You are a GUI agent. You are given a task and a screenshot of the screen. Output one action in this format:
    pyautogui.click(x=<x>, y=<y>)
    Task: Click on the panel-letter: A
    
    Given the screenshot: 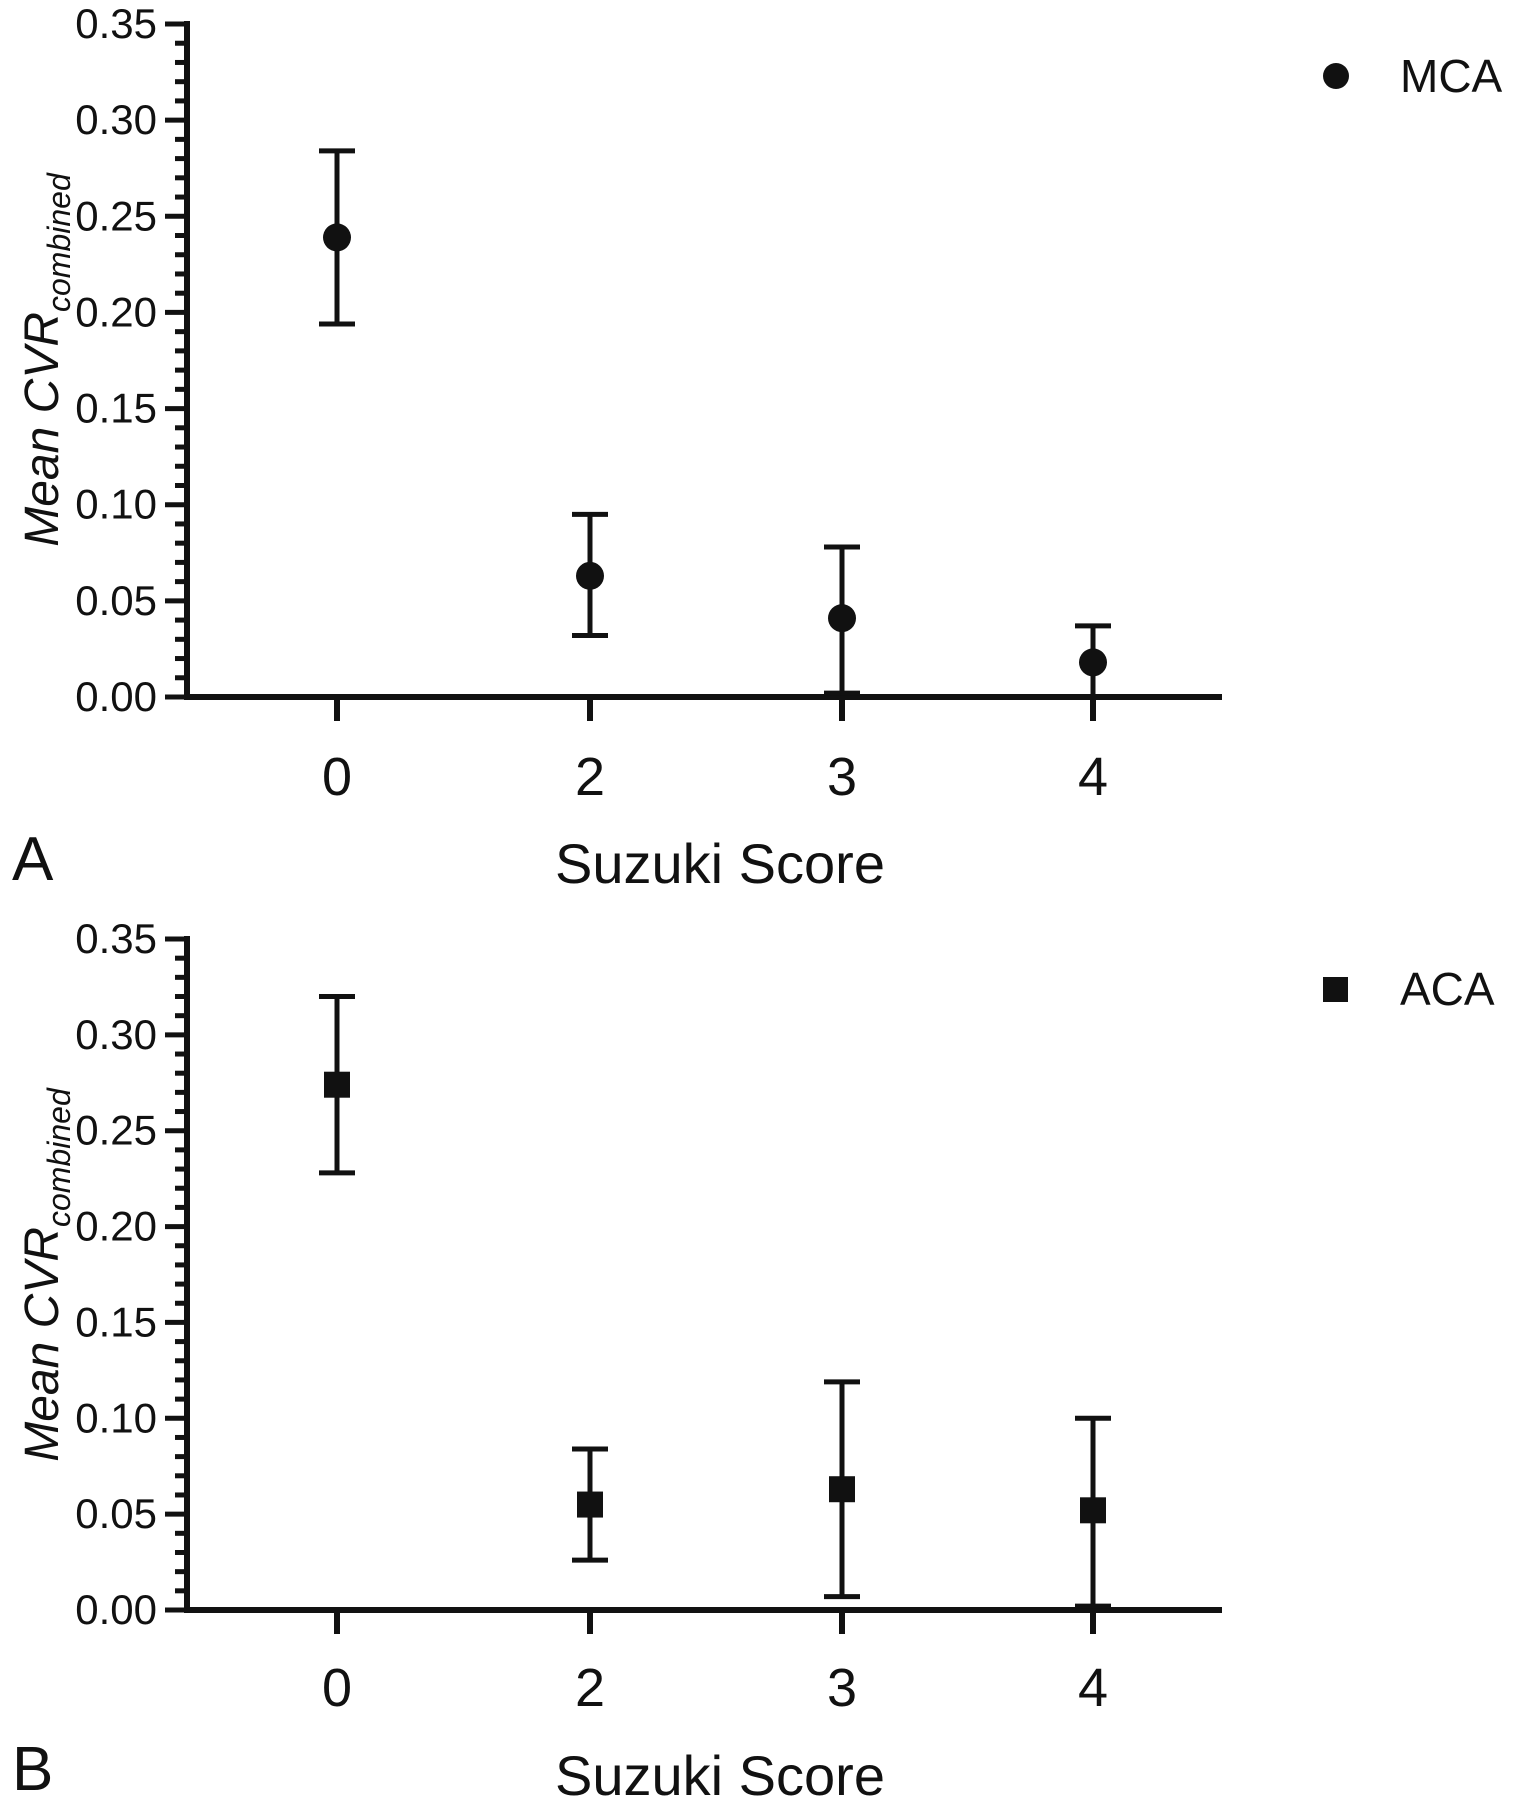 What is the action you would take?
    pyautogui.click(x=33, y=859)
    